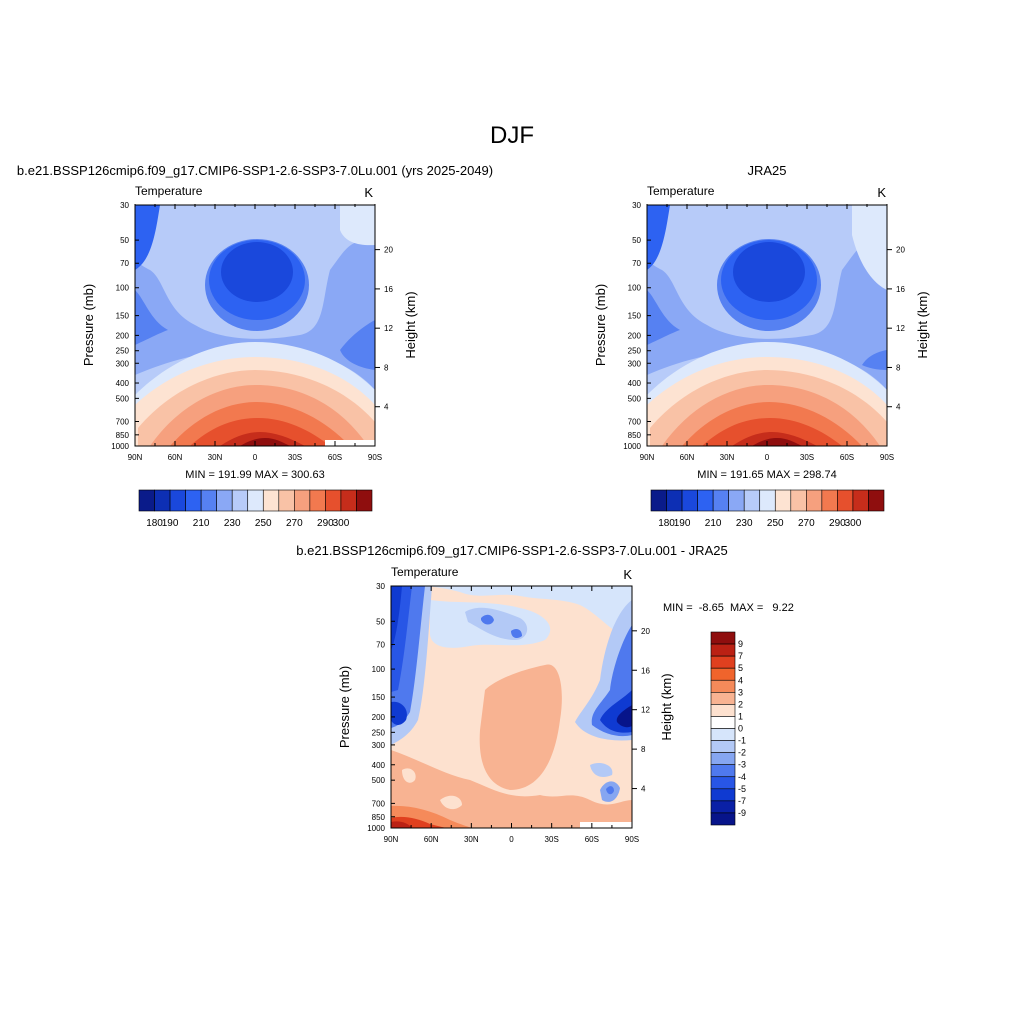 The height and width of the screenshot is (1024, 1024). What do you see at coordinates (742, 777) in the screenshot?
I see `colorbar-label: -4` at bounding box center [742, 777].